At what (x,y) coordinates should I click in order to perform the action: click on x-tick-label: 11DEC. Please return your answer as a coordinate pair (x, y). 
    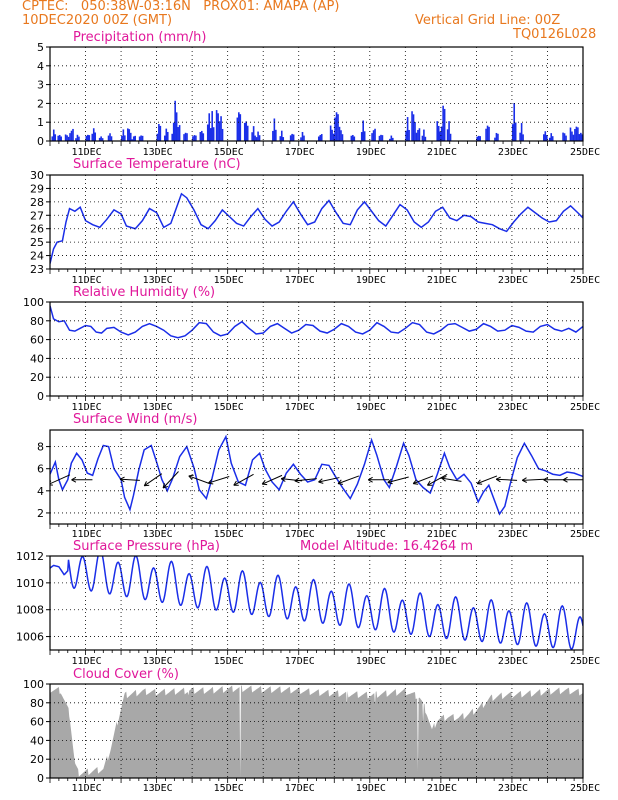
    Looking at the image, I should click on (87, 788).